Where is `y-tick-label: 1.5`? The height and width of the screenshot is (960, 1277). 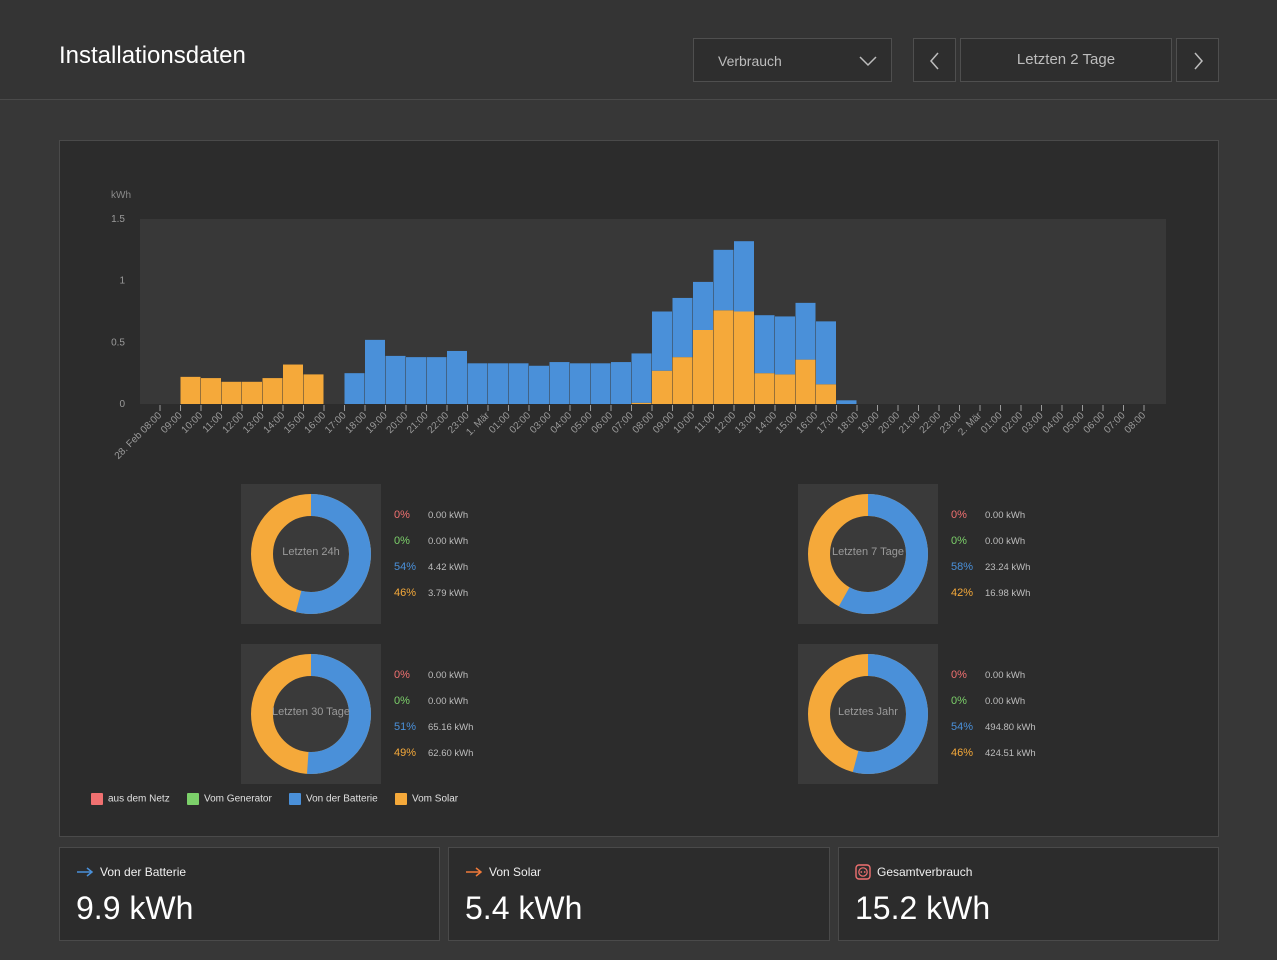 y-tick-label: 1.5 is located at coordinates (118, 219).